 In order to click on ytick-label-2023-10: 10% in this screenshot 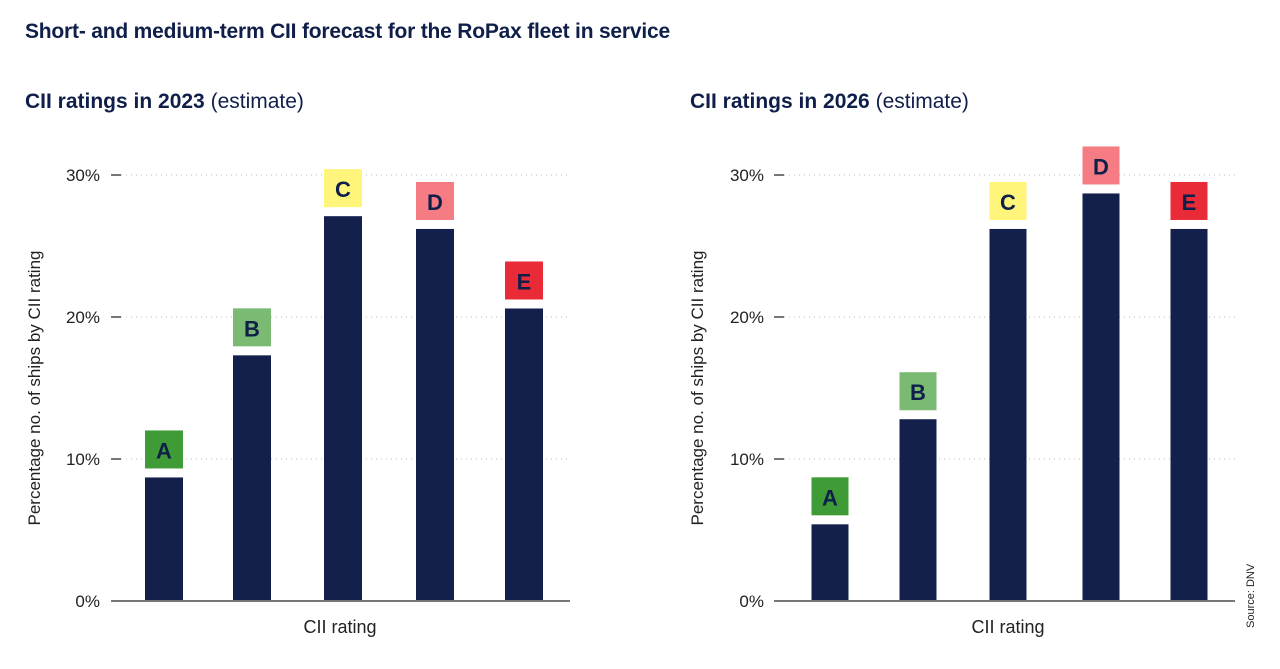, I will do `click(83, 459)`.